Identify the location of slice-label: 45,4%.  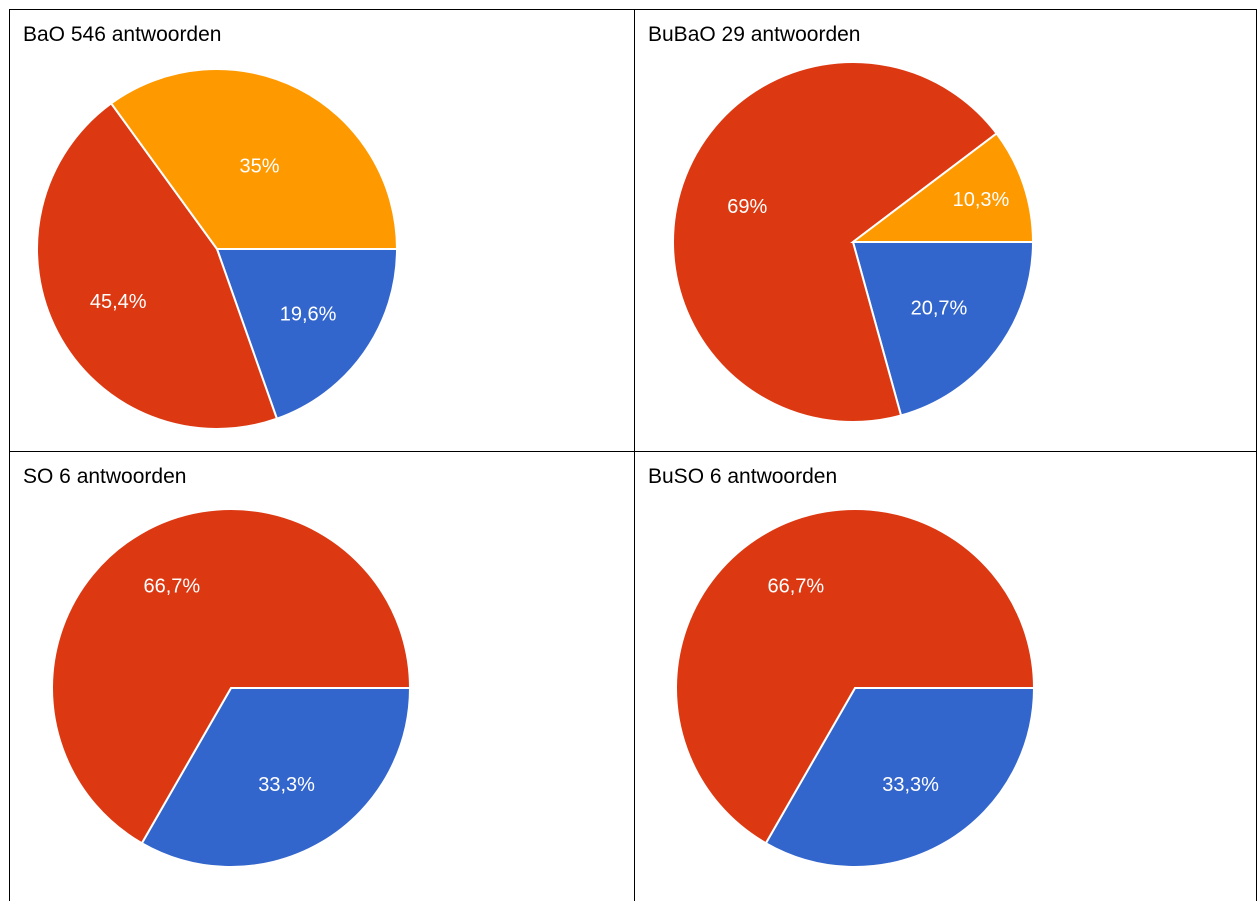
(118, 302).